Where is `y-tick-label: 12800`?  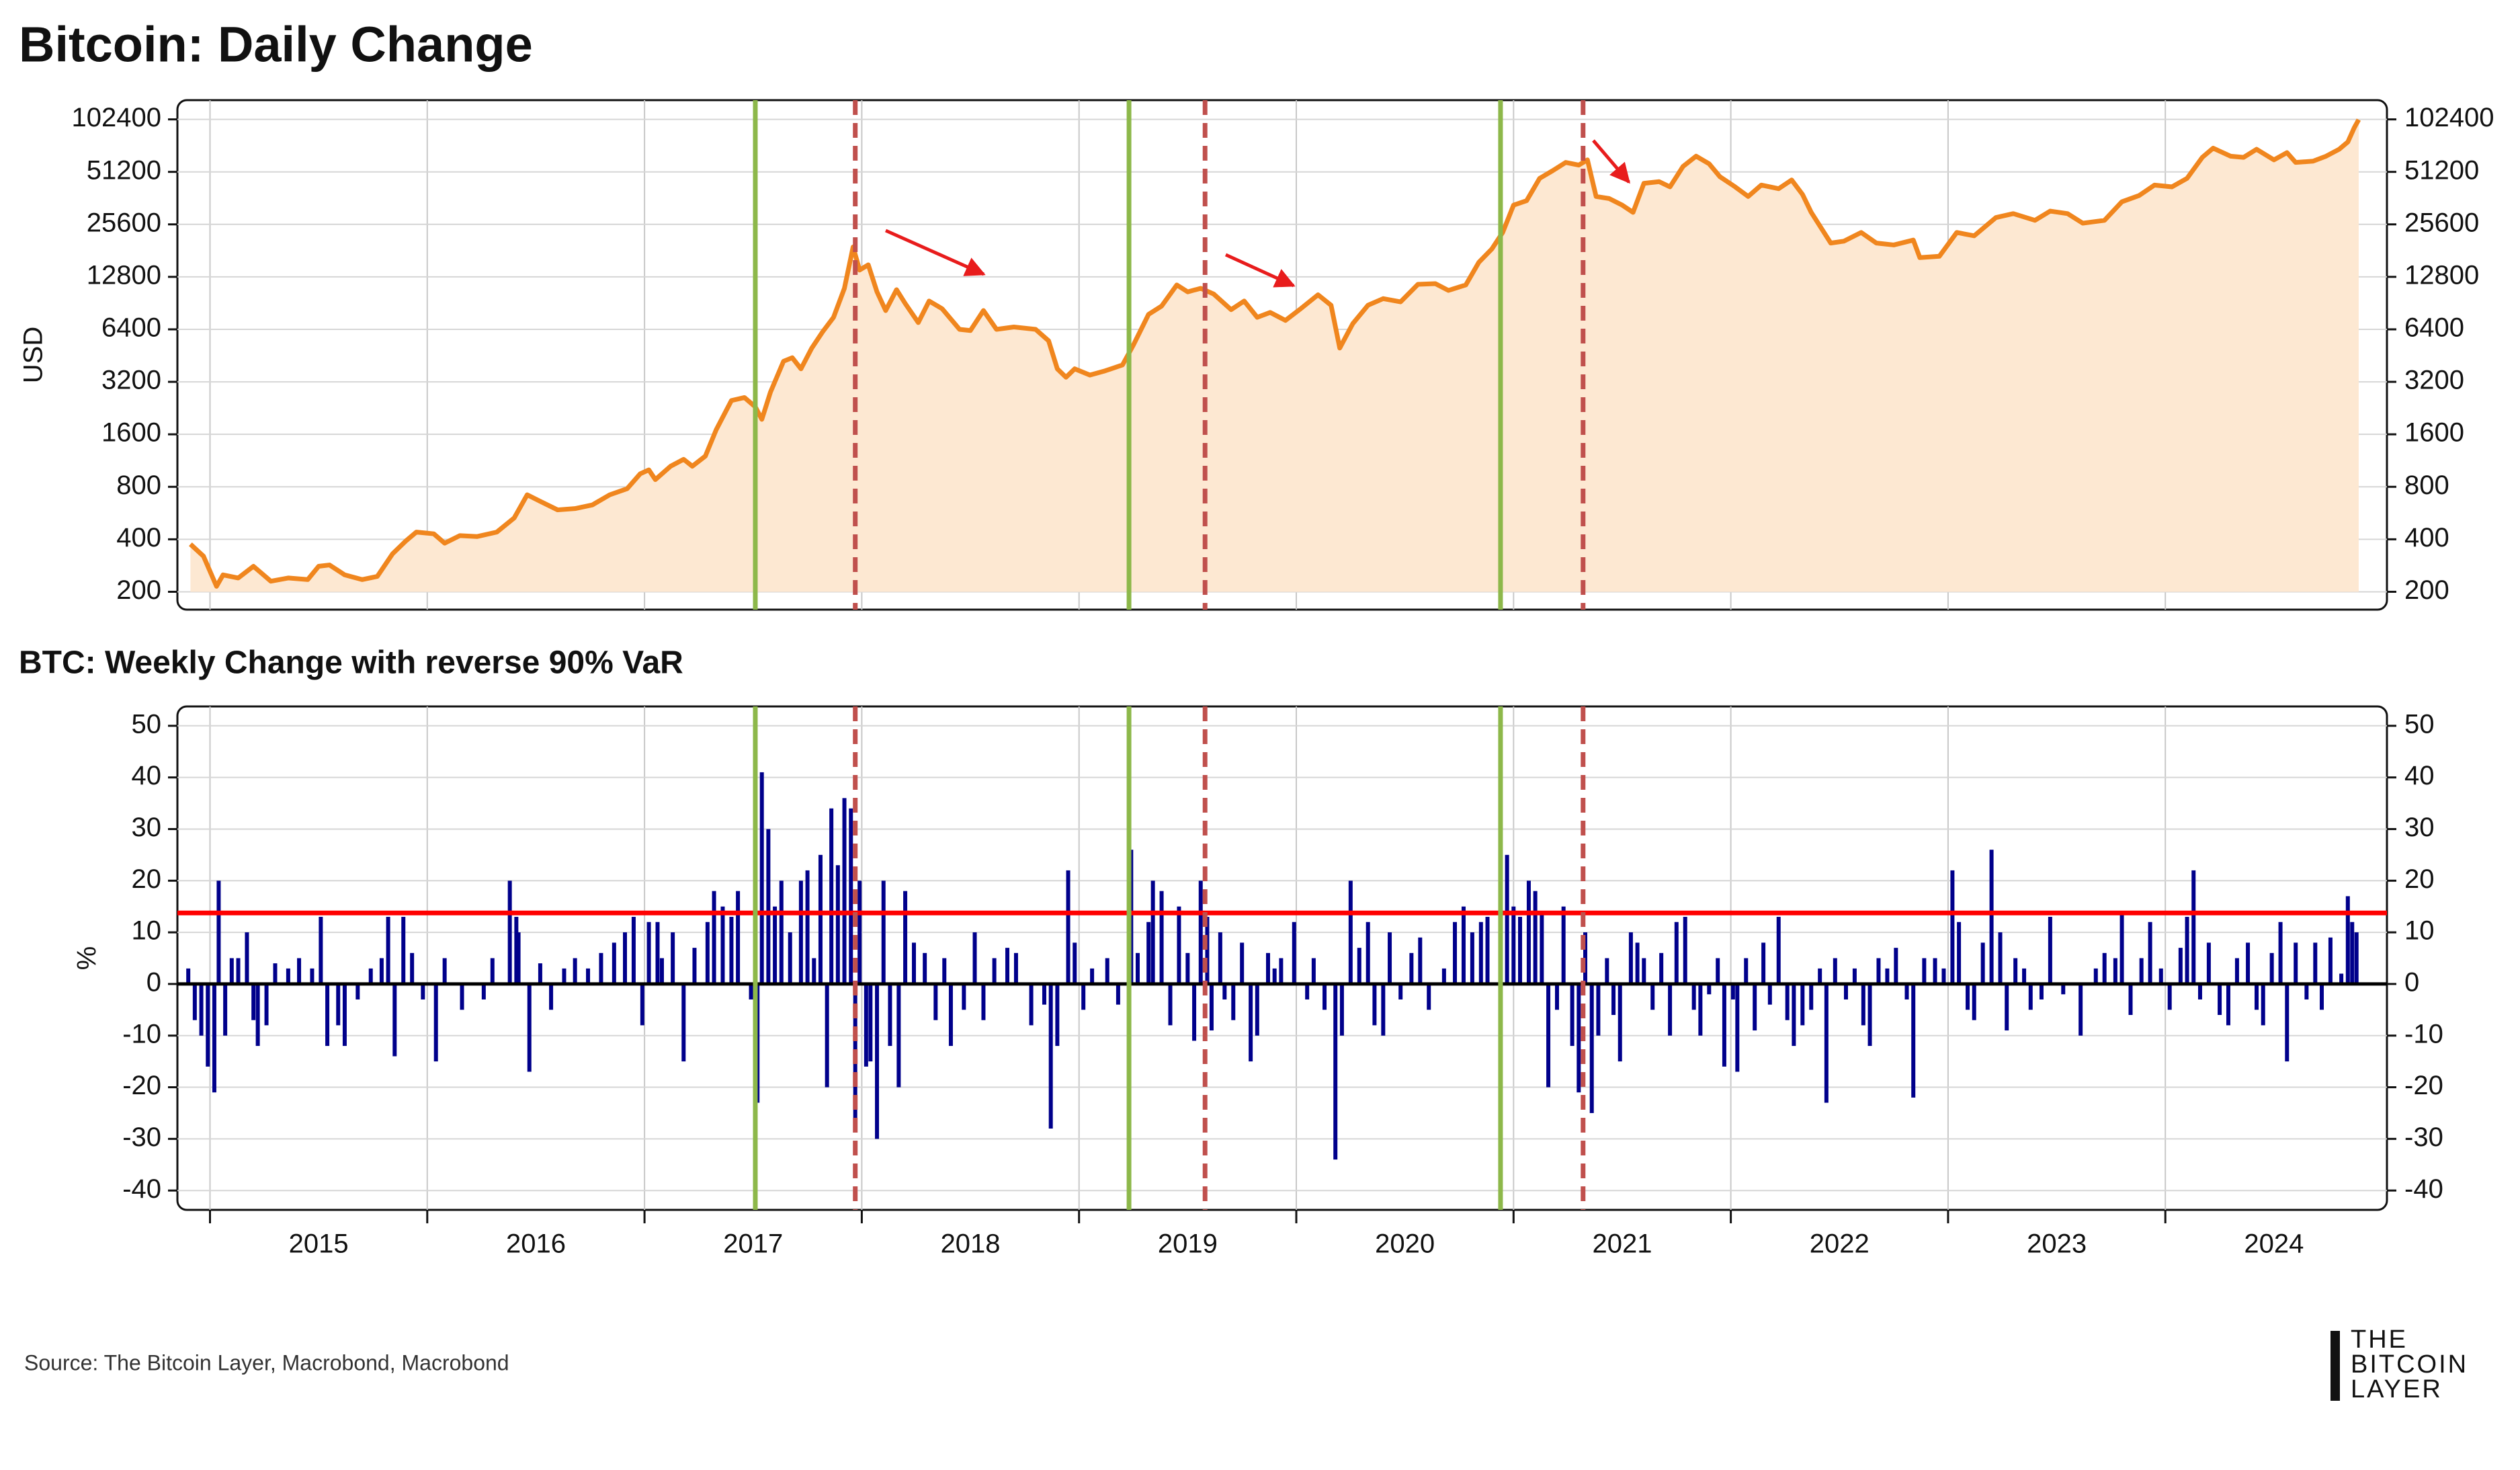
y-tick-label: 12800 is located at coordinates (124, 275).